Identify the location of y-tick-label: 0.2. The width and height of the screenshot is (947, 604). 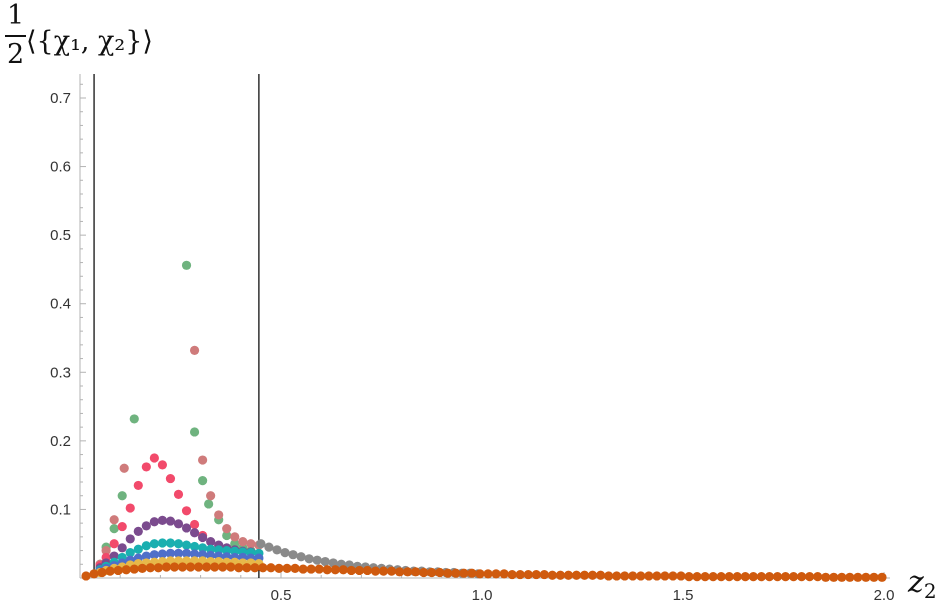
(60, 441).